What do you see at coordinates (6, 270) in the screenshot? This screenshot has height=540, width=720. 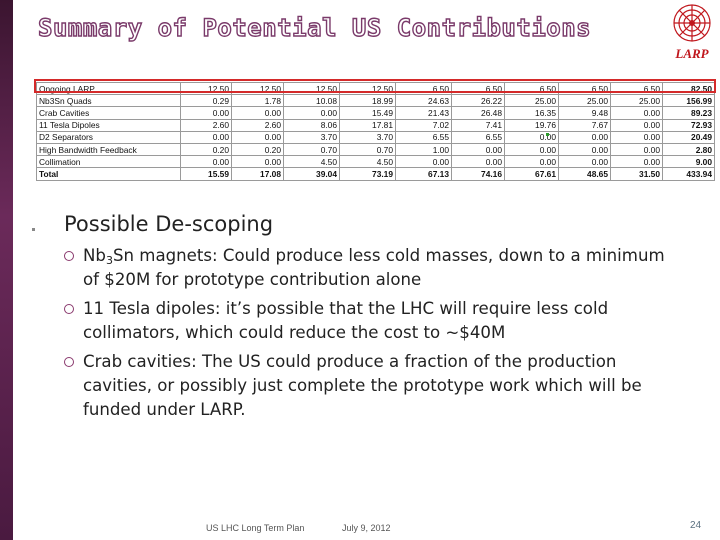 I see `left-accent-bar` at bounding box center [6, 270].